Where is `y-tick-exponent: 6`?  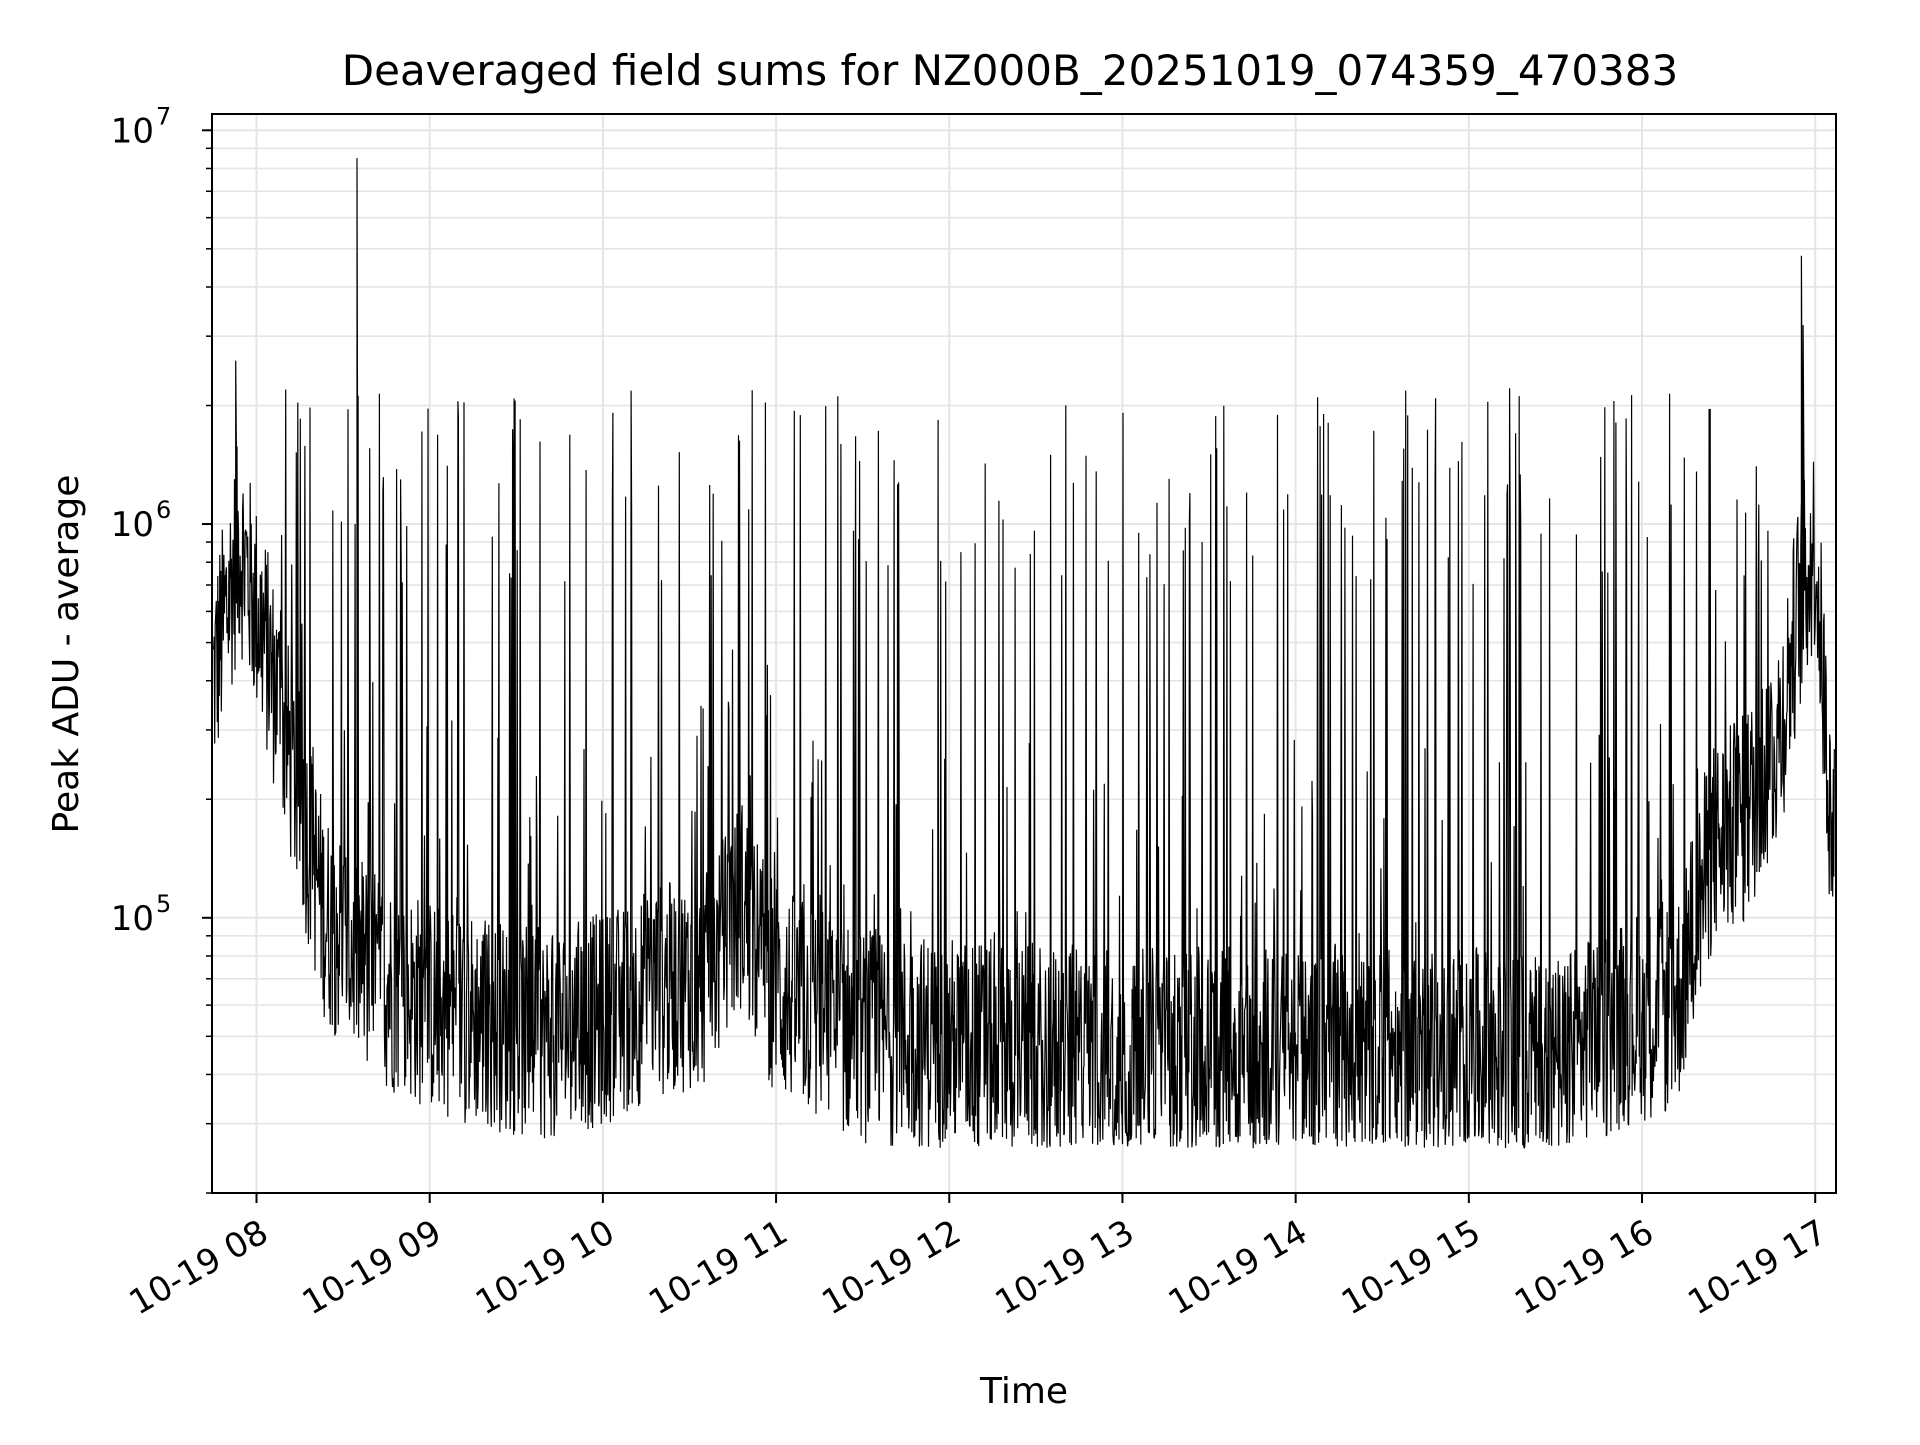
y-tick-exponent: 6 is located at coordinates (163, 510).